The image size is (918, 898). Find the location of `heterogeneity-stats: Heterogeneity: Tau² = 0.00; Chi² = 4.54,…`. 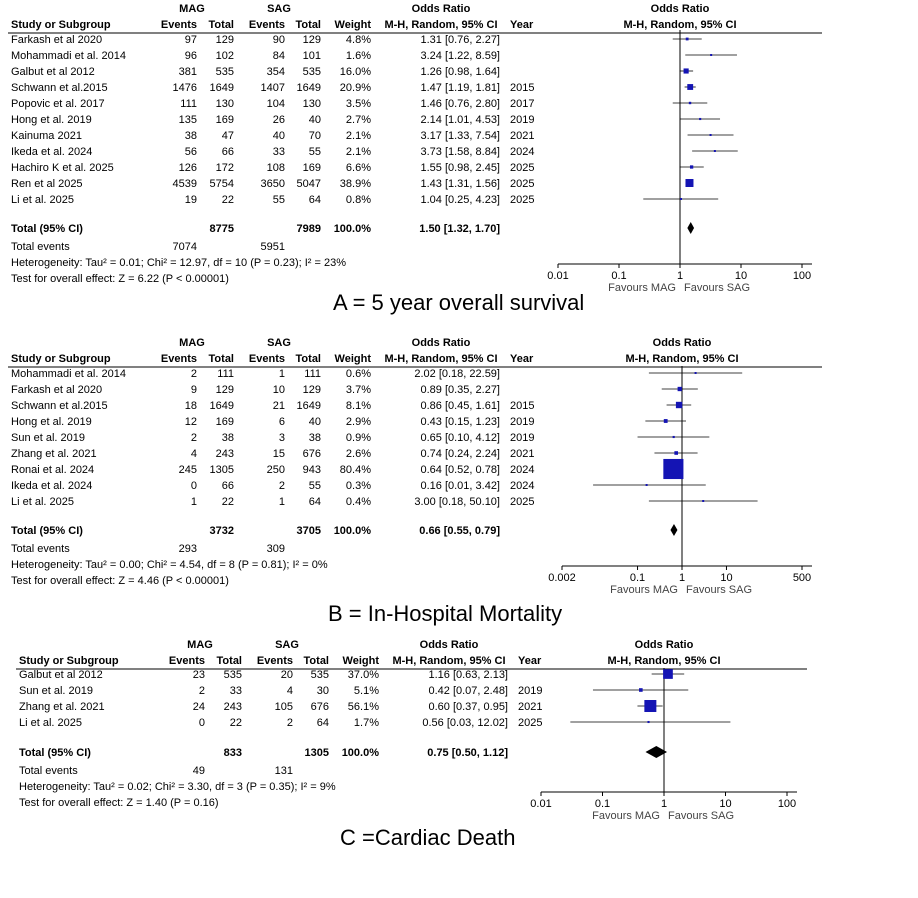

heterogeneity-stats: Heterogeneity: Tau² = 0.00; Chi² = 4.54,… is located at coordinates (169, 565).